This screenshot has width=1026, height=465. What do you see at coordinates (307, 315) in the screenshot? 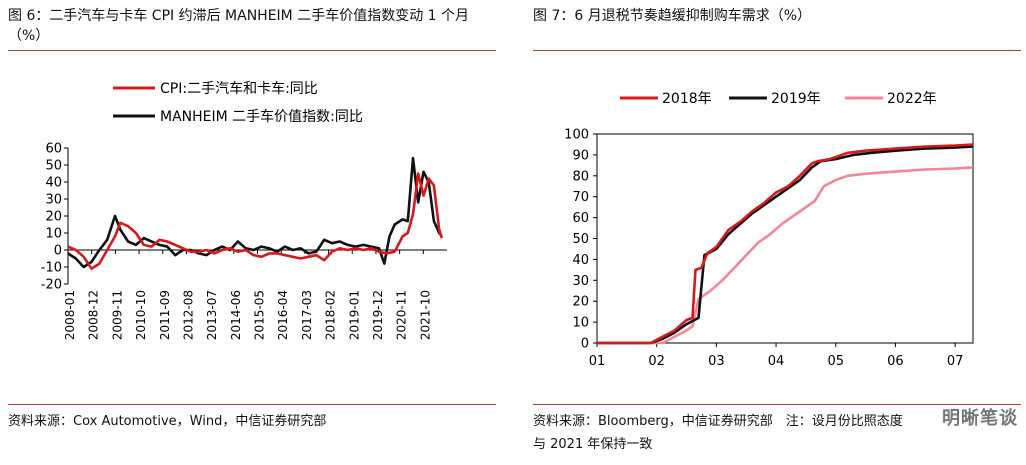
I see `x-tick-label: 2017-03` at bounding box center [307, 315].